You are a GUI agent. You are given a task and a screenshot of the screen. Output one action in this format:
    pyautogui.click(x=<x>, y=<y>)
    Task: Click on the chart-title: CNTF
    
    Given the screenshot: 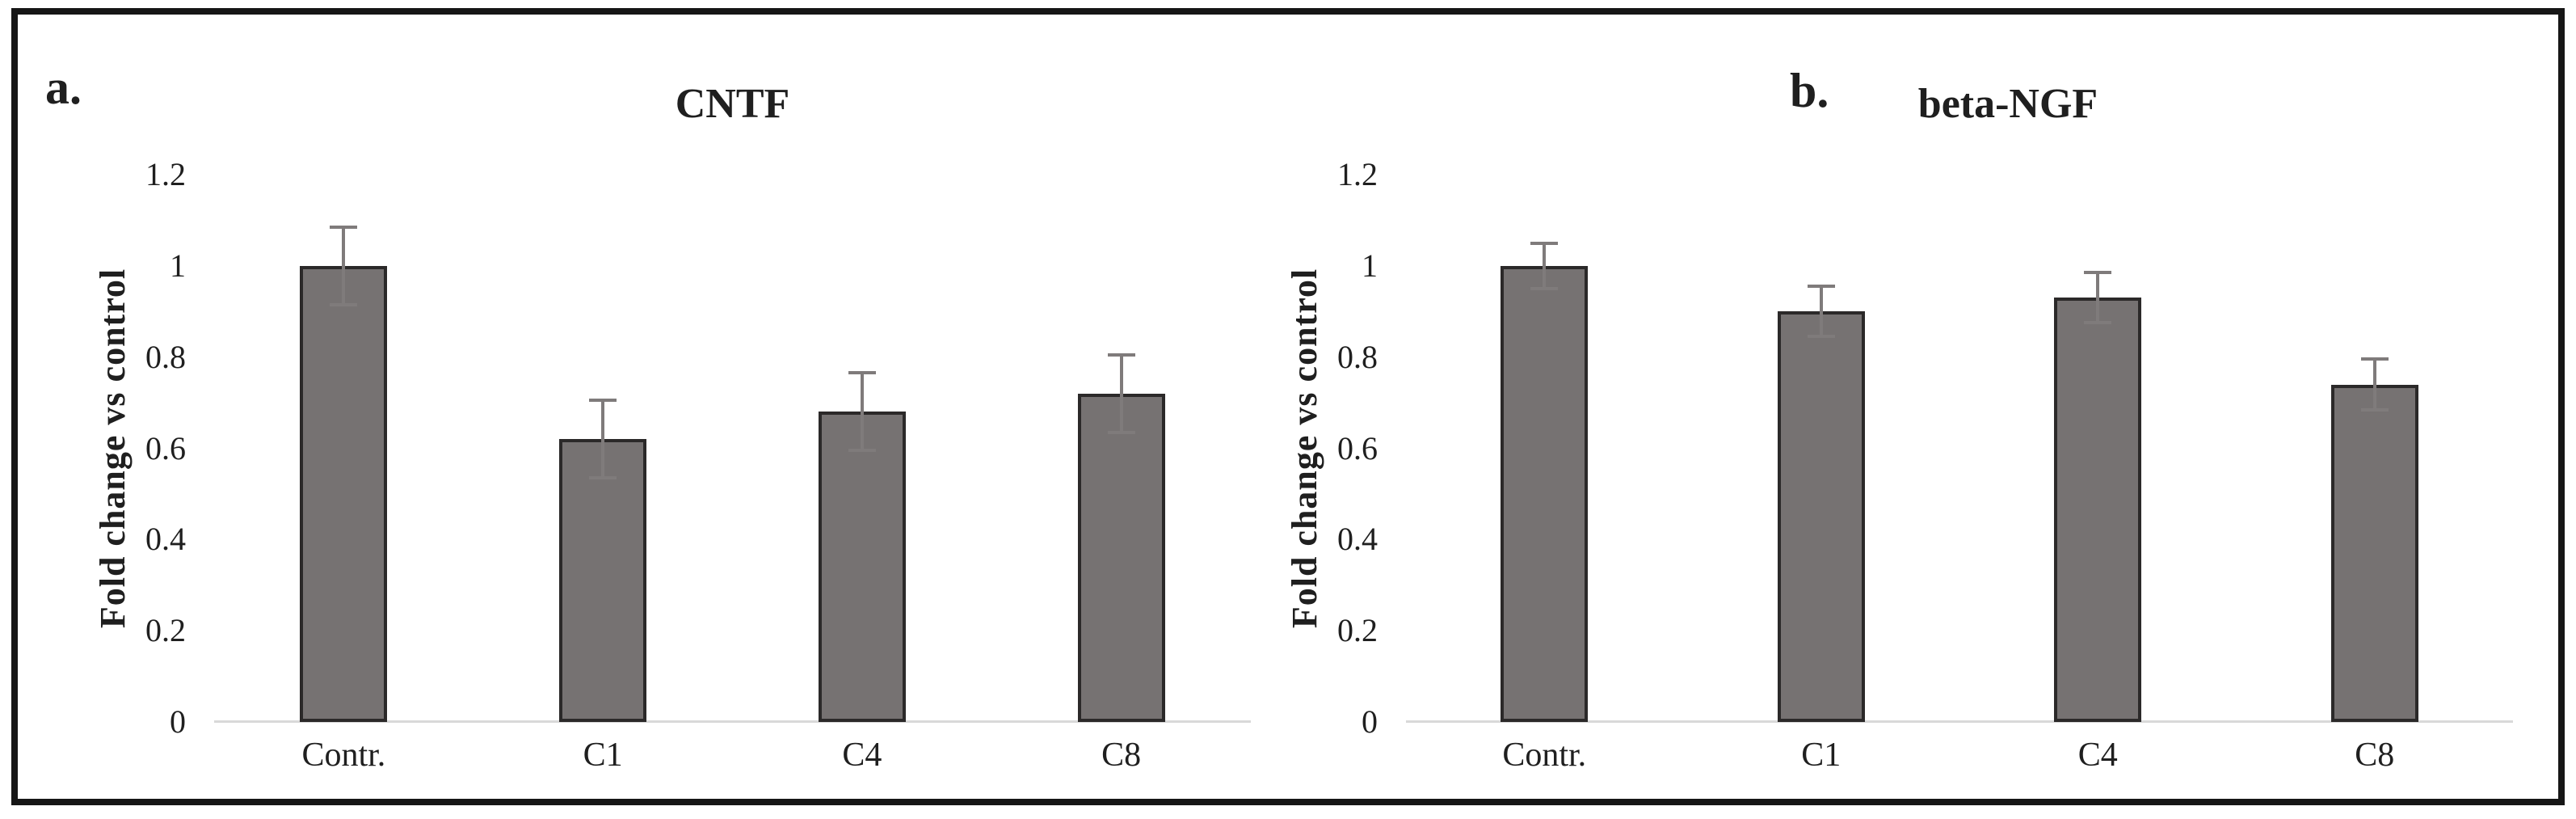 What is the action you would take?
    pyautogui.click(x=732, y=104)
    